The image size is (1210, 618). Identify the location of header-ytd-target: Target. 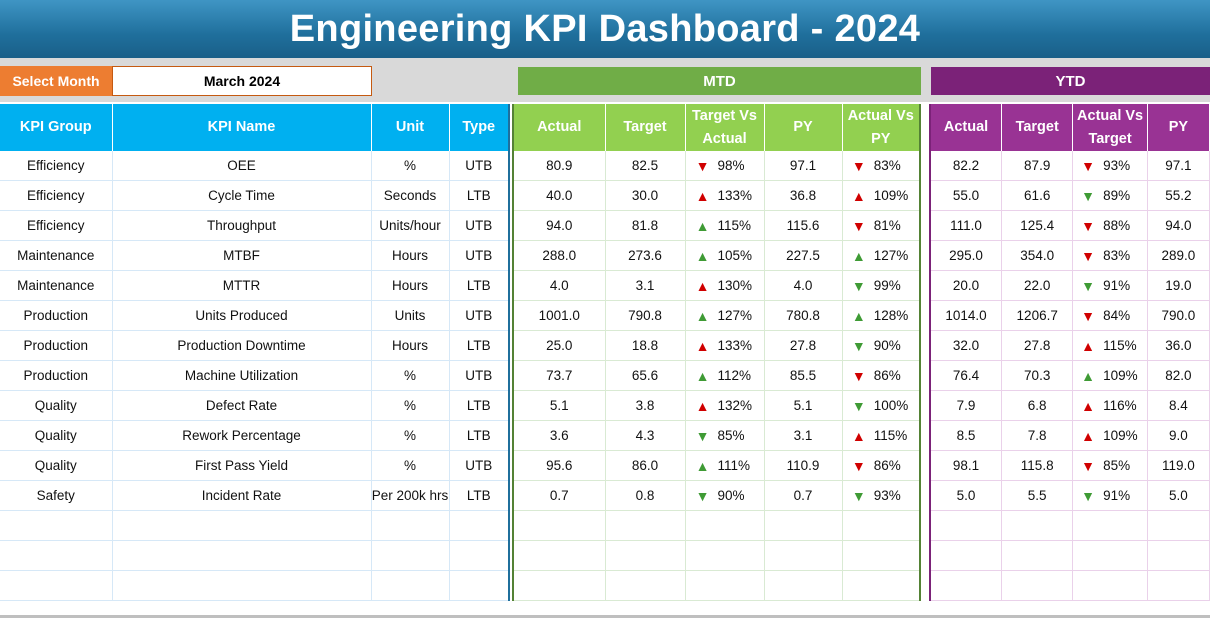
(1037, 127).